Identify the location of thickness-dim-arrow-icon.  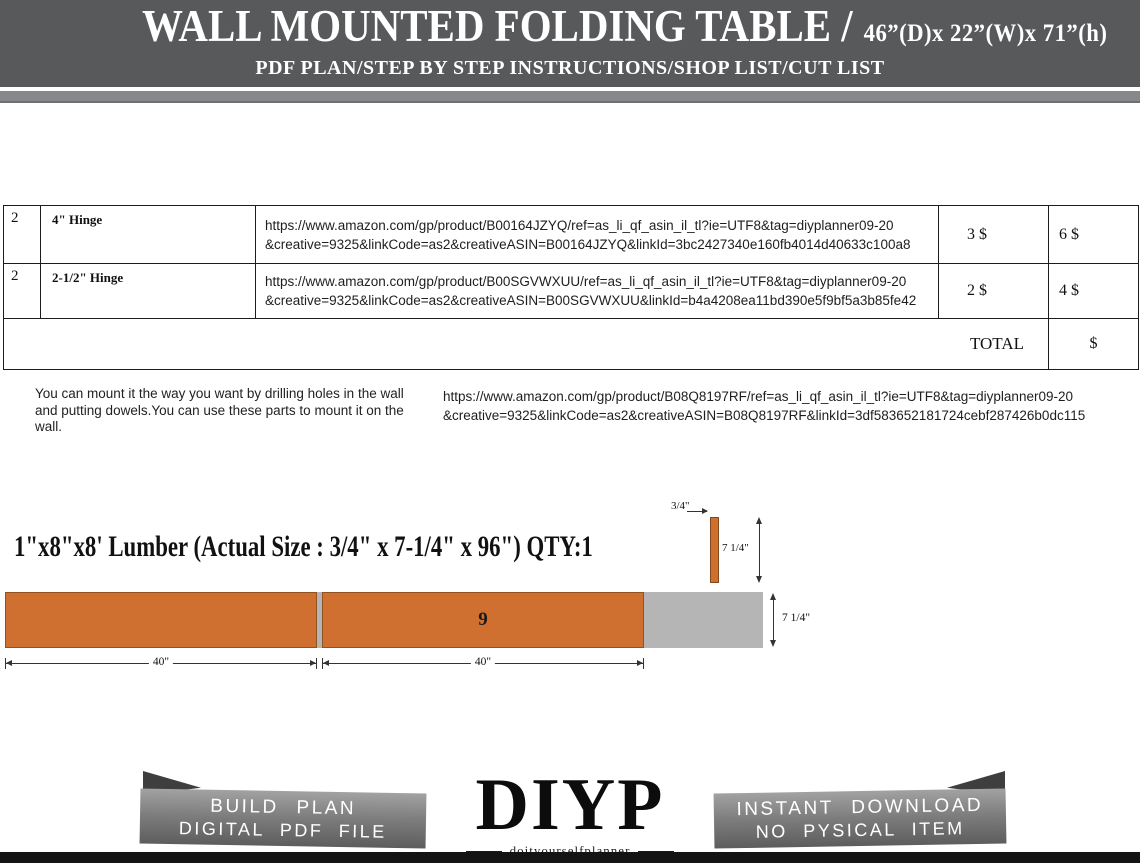
(697, 511).